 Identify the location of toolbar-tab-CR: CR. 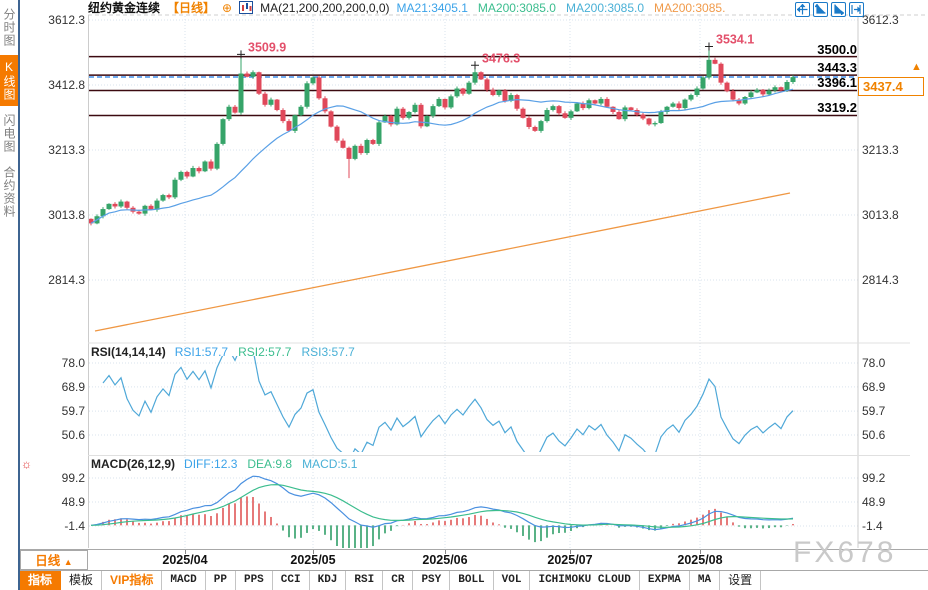
(398, 580).